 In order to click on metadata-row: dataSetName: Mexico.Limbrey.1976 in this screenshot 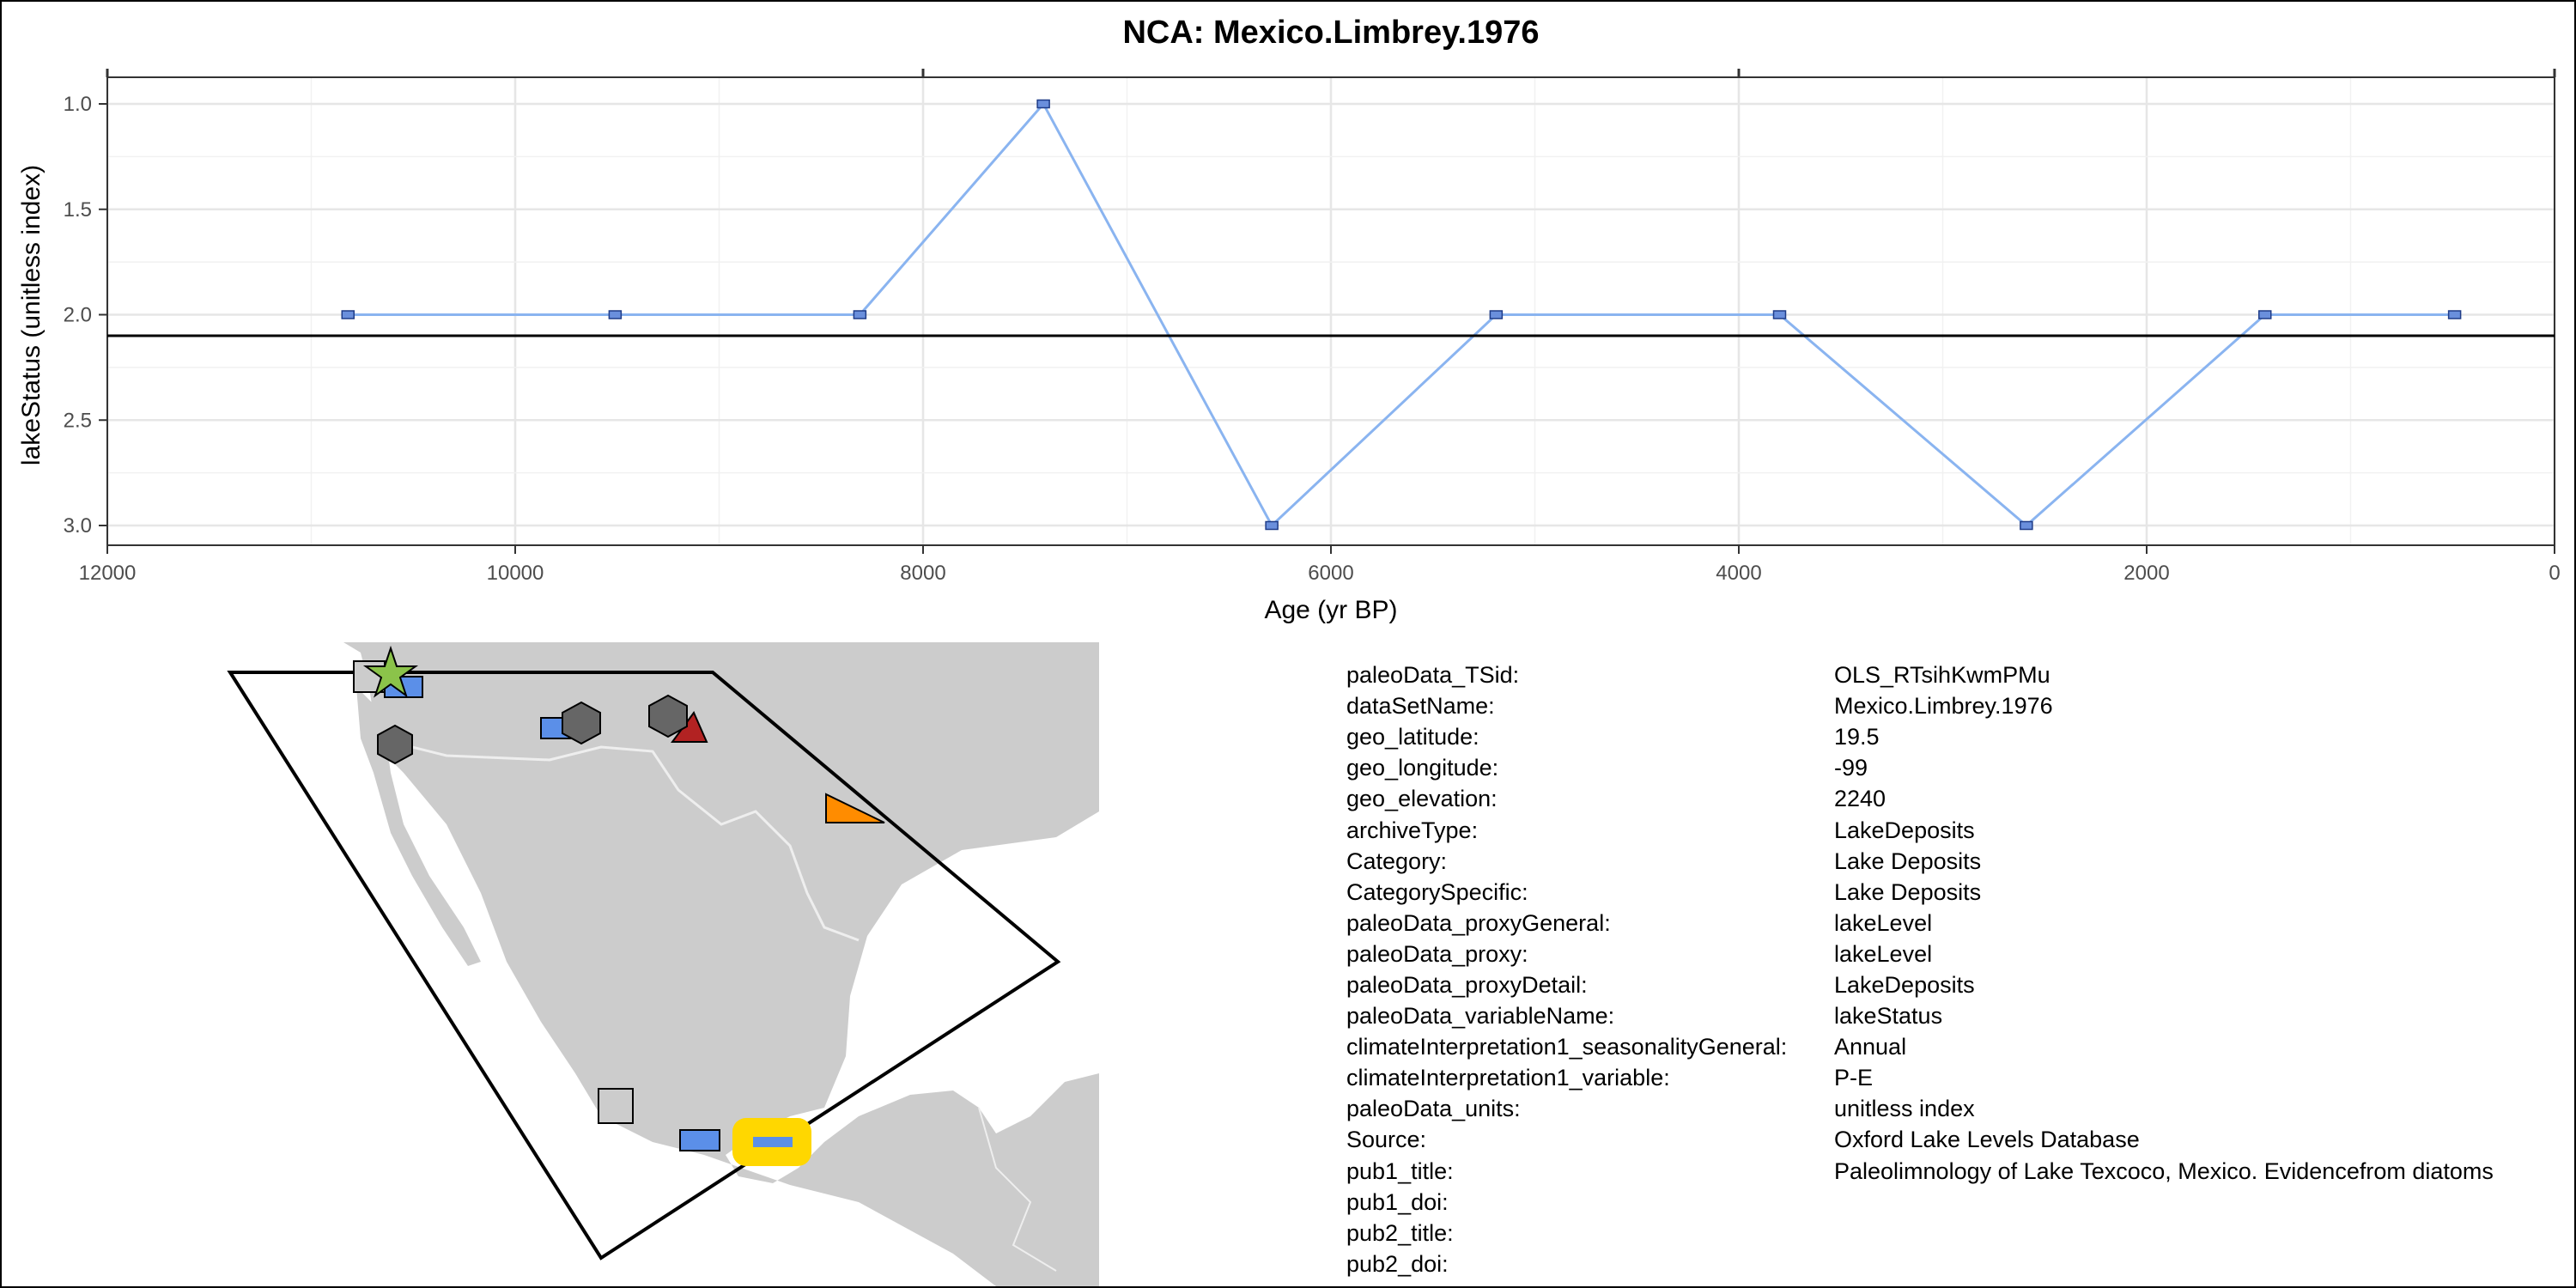, I will do `click(1920, 705)`.